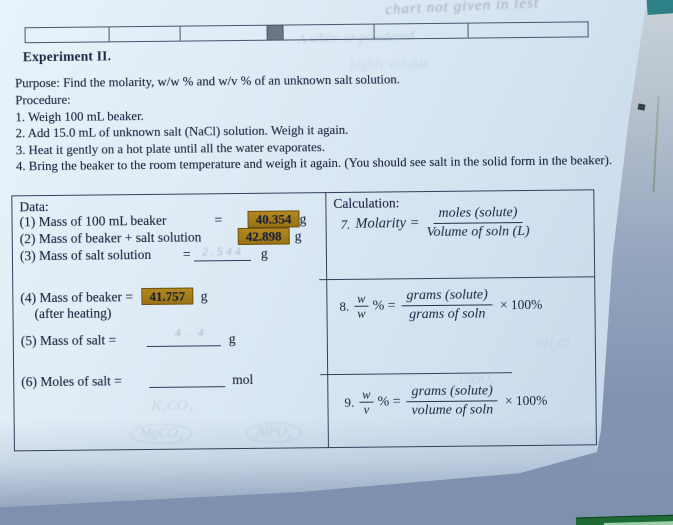  Describe the element at coordinates (344, 306) in the screenshot. I see `formula-number: 8.` at that location.